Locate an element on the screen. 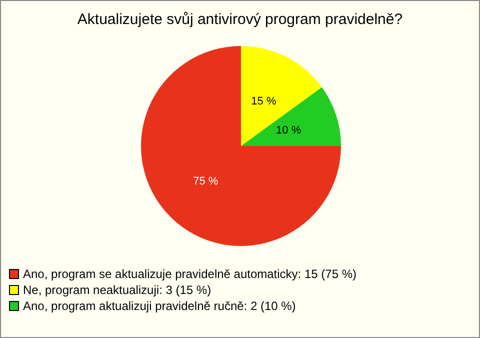 The height and width of the screenshot is (338, 480). legend-label: Ne, program neaktualizuji: 3 (15 %) is located at coordinates (117, 290).